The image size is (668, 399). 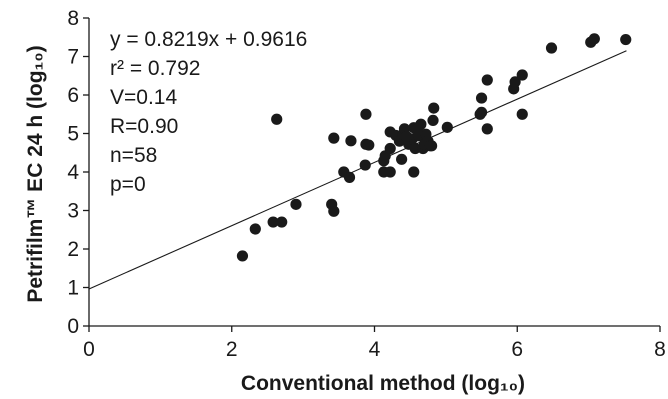 What do you see at coordinates (73, 288) in the screenshot?
I see `y-tick-label: 1` at bounding box center [73, 288].